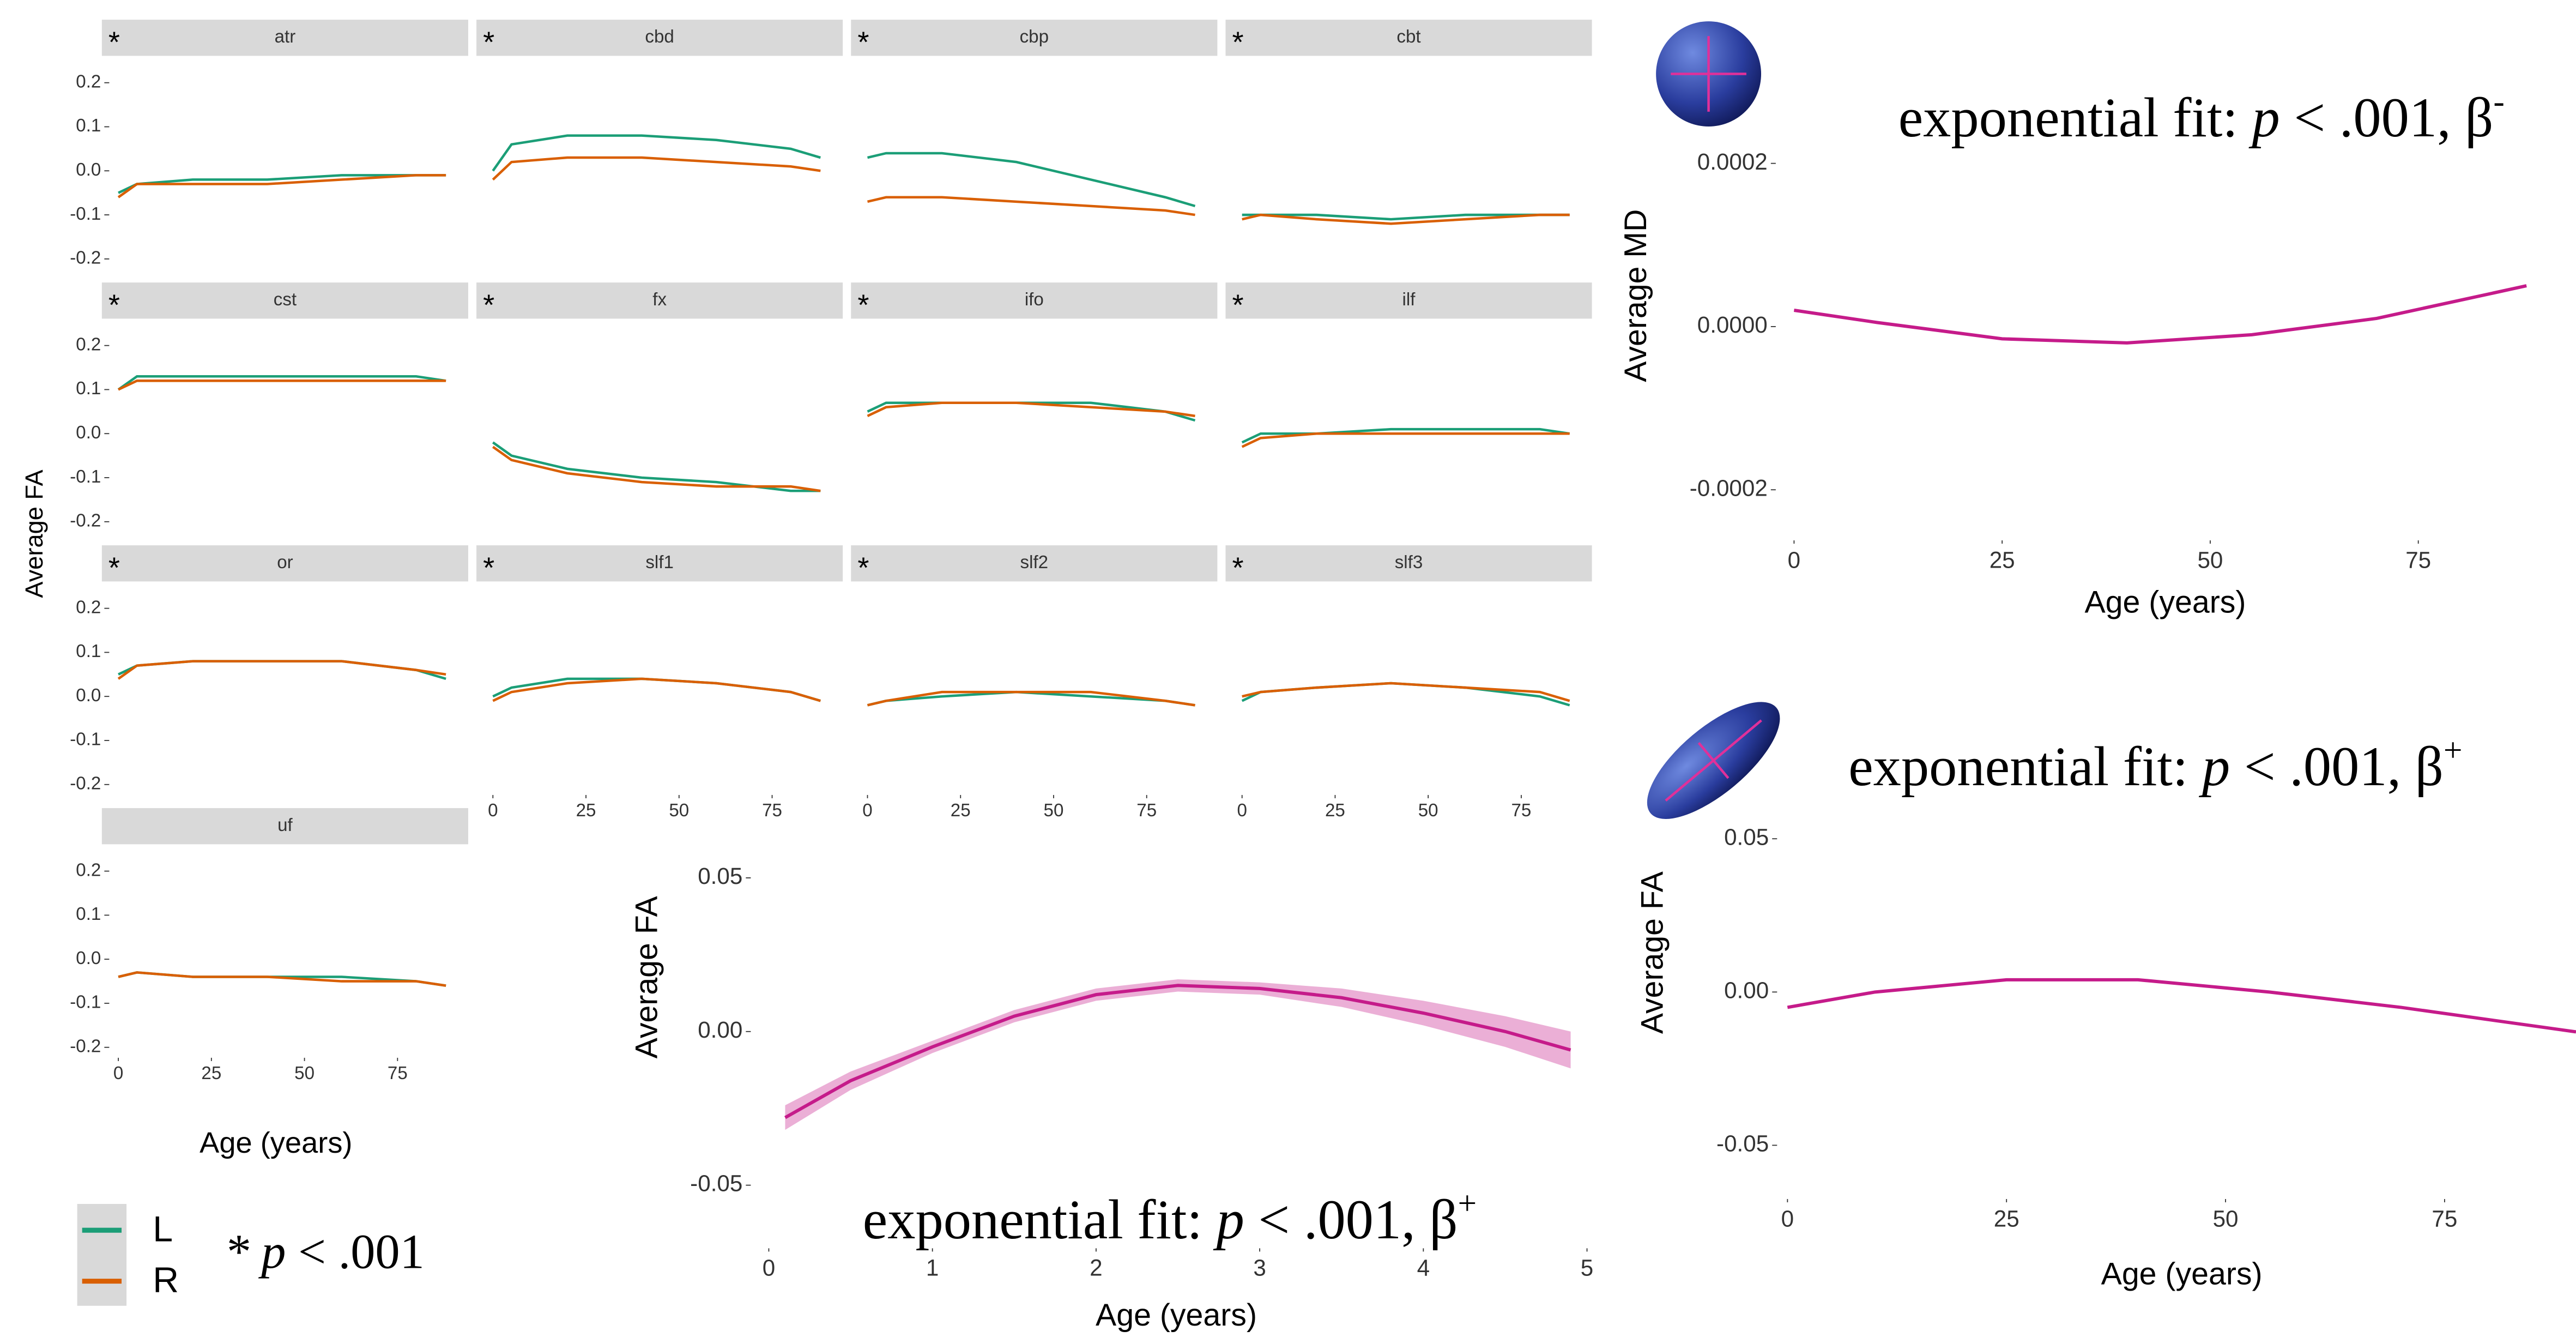 This screenshot has height=1337, width=2576. What do you see at coordinates (1709, 74) in the screenshot?
I see `sphere-icon` at bounding box center [1709, 74].